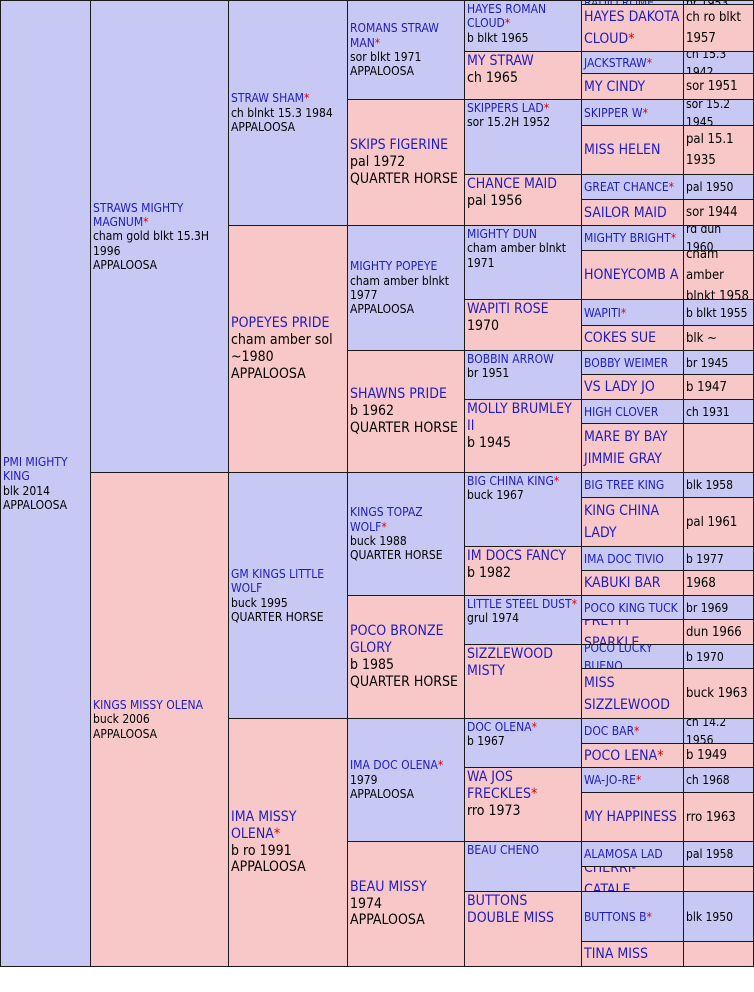 The width and height of the screenshot is (754, 992). What do you see at coordinates (621, 412) in the screenshot?
I see `horse-name: HIGH CLOVER` at bounding box center [621, 412].